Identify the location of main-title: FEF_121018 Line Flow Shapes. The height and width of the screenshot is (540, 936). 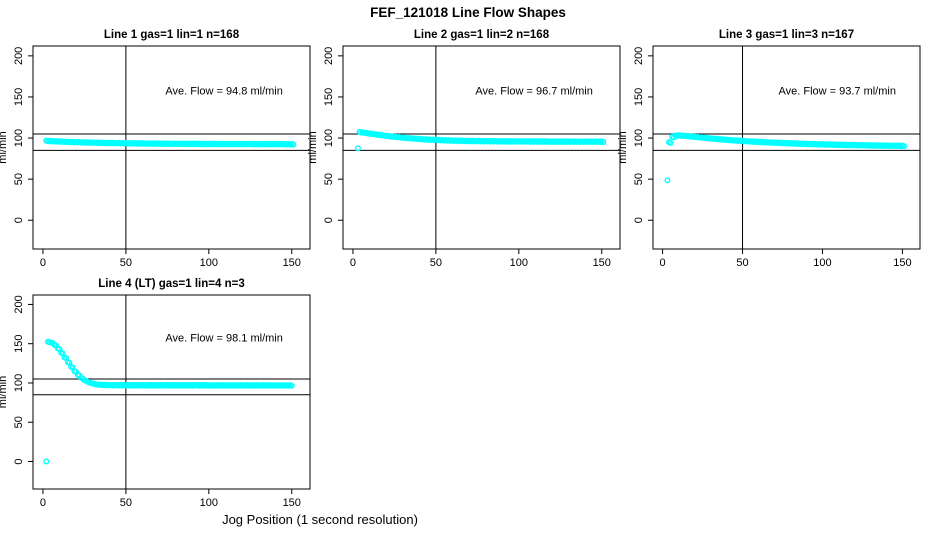
(468, 12).